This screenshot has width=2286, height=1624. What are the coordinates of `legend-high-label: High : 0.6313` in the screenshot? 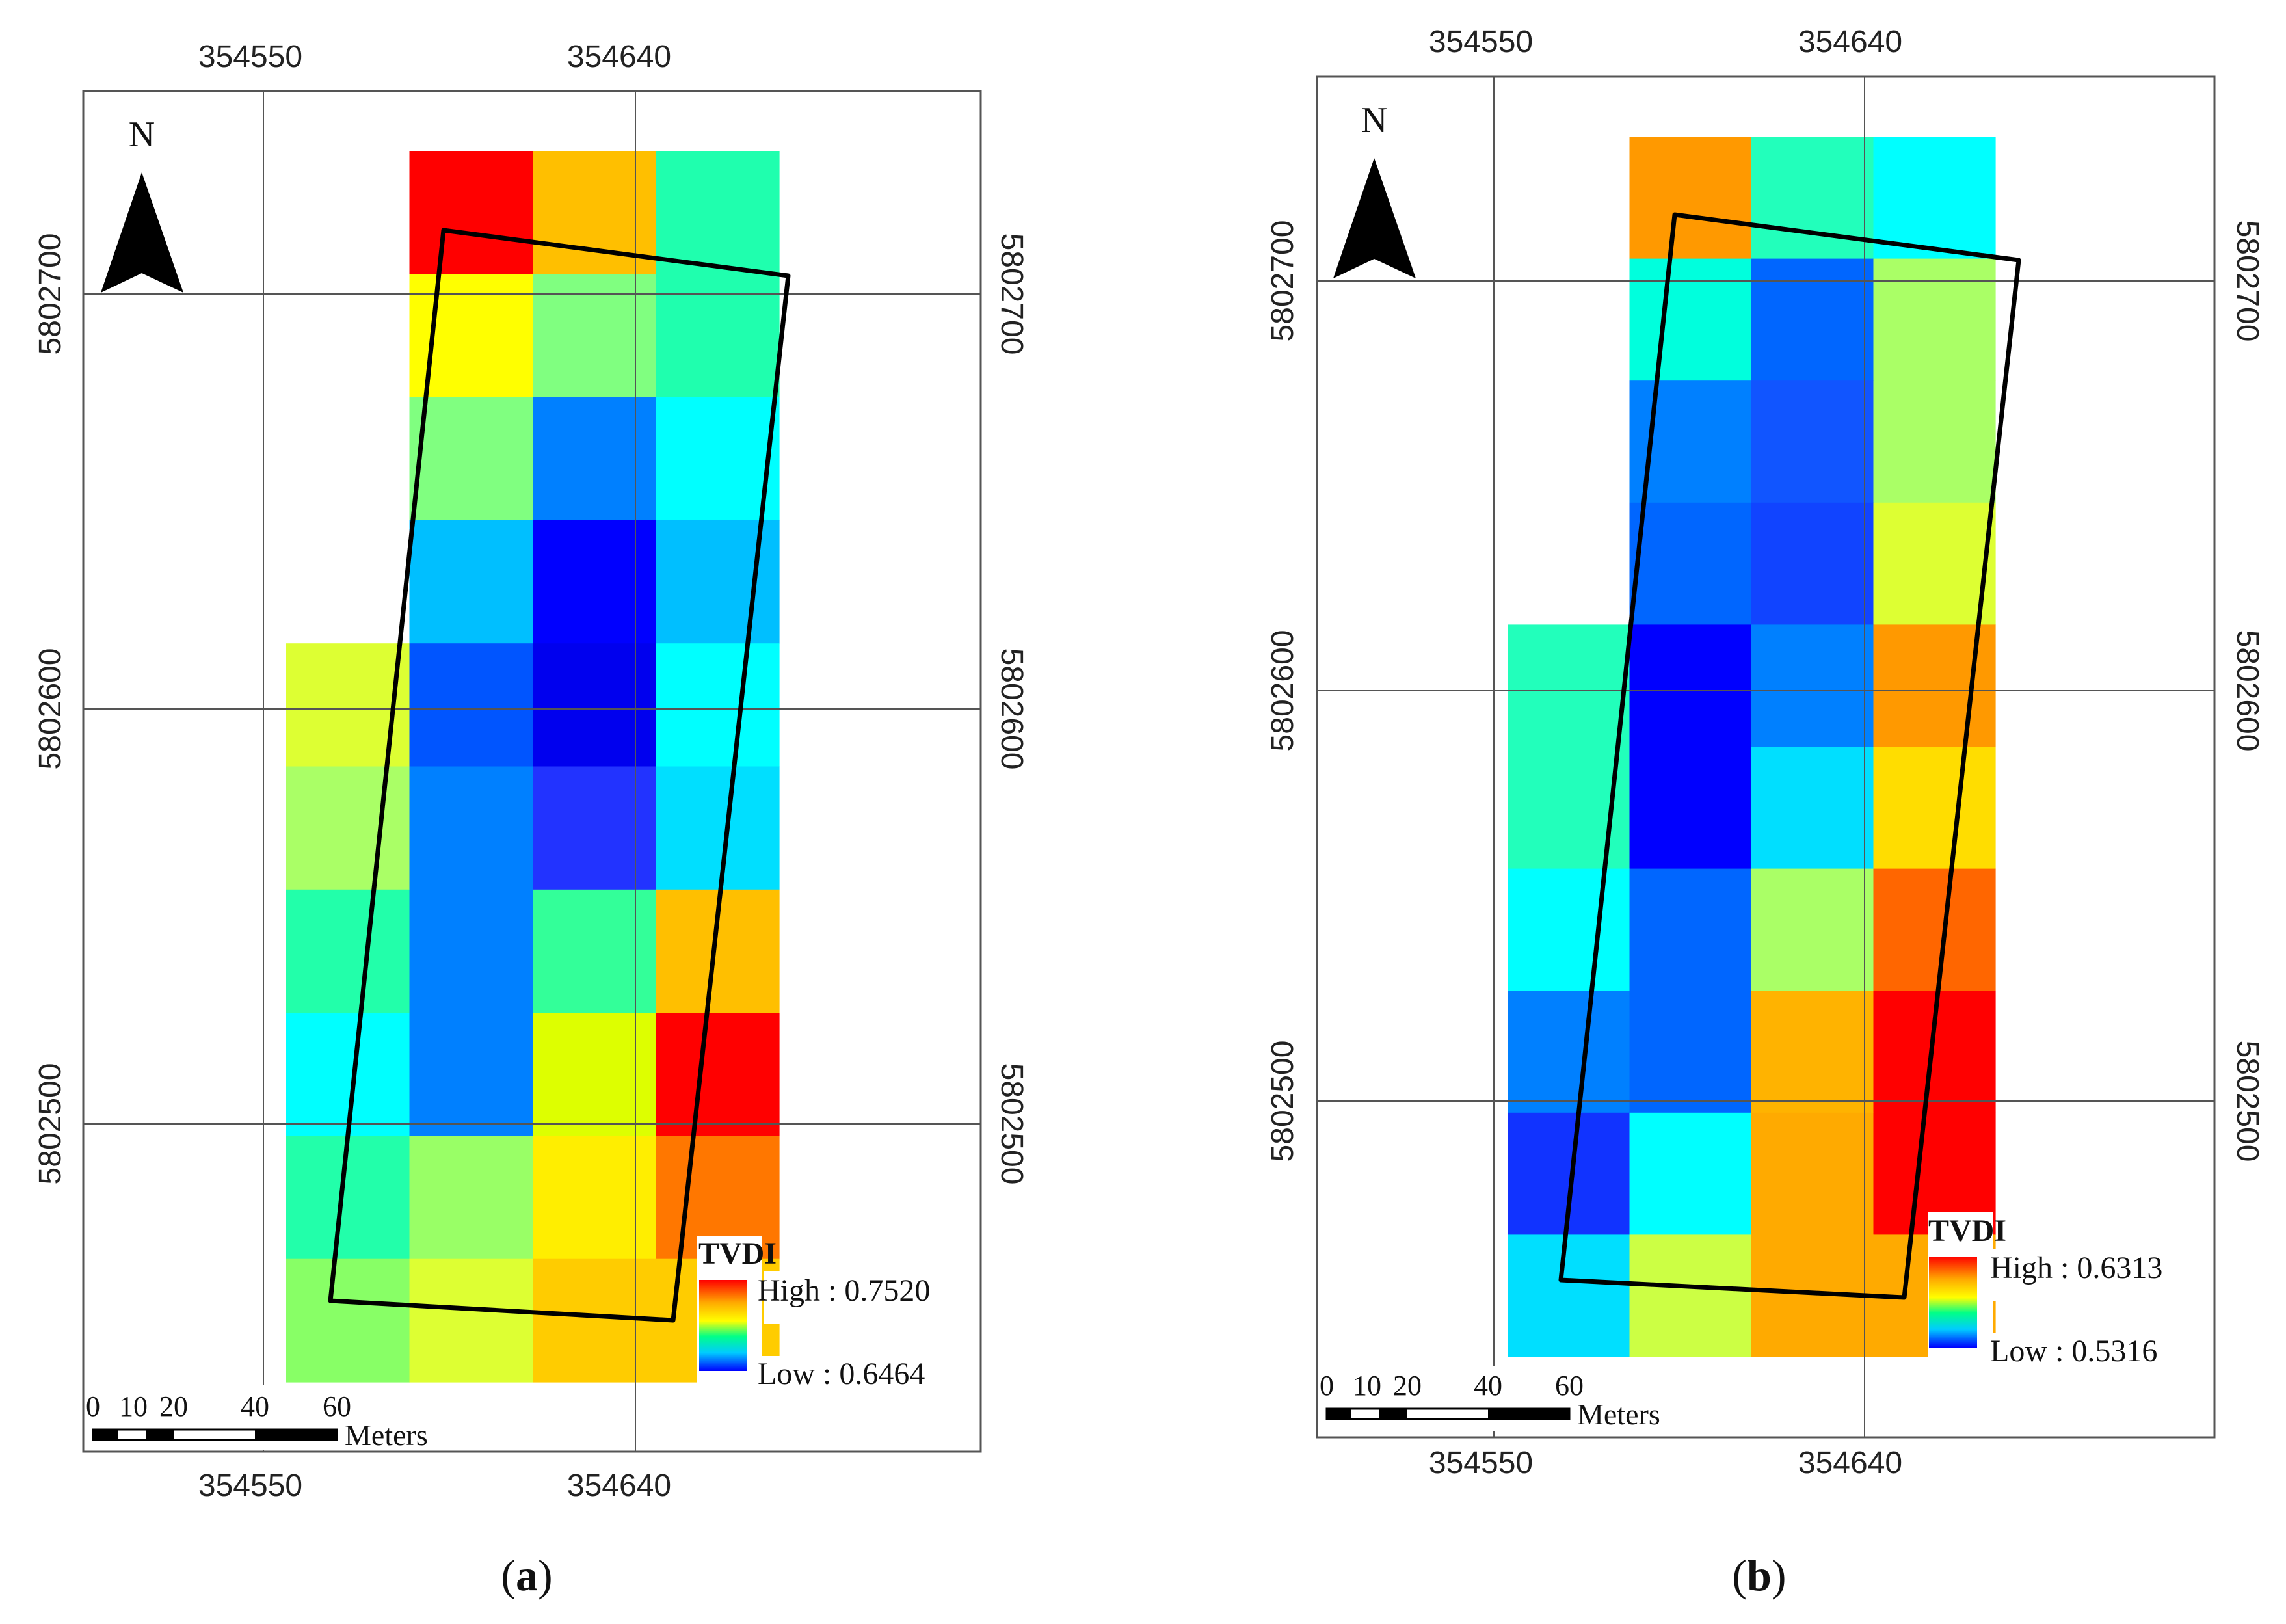 It's located at (2076, 1268).